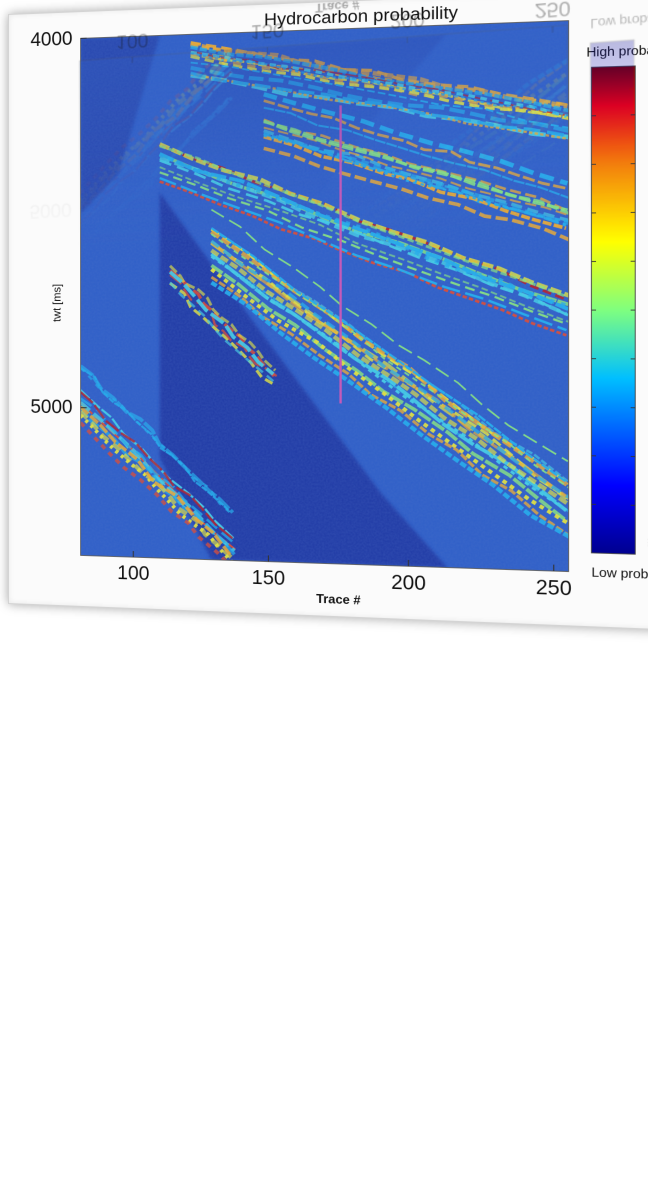  I want to click on x-tick-label: 200, so click(407, 20).